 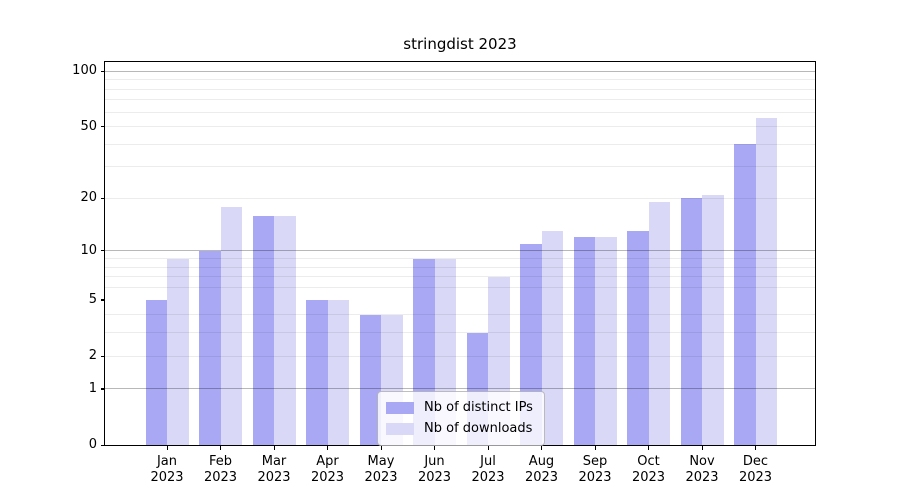 I want to click on bar-nb-of-downloads-oct-2023, so click(x=659, y=323).